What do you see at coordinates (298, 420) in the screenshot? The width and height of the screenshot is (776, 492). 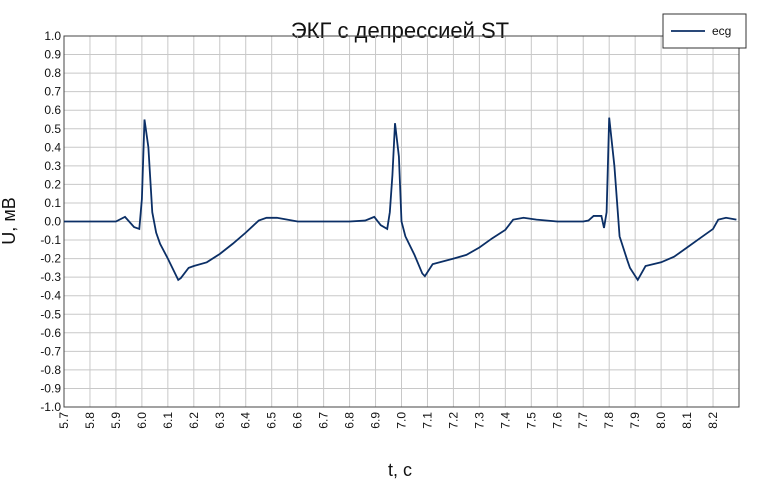 I see `x-tick-label: 6.6` at bounding box center [298, 420].